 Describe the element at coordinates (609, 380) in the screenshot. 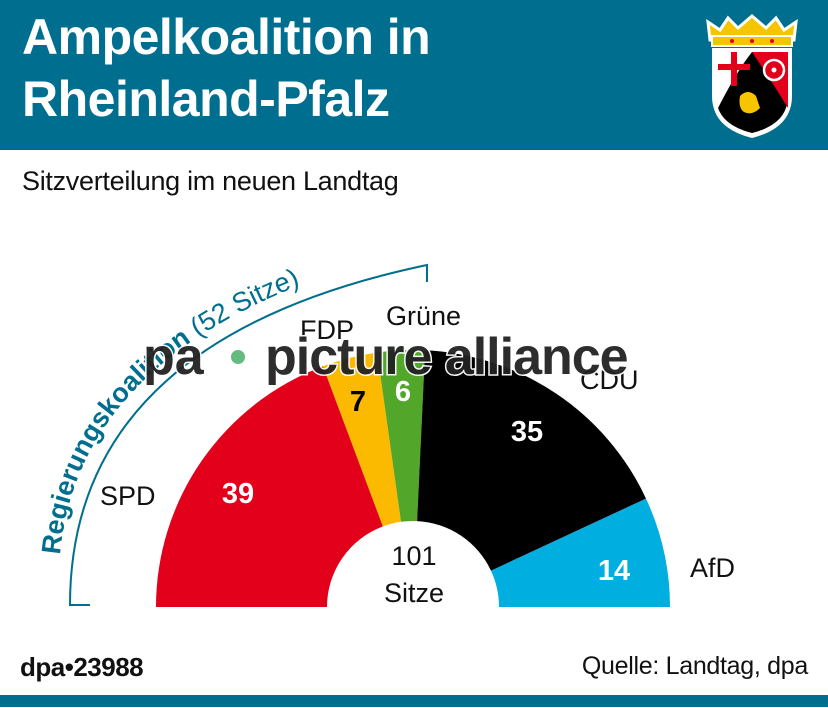

I see `party-label-cdu: CDU` at that location.